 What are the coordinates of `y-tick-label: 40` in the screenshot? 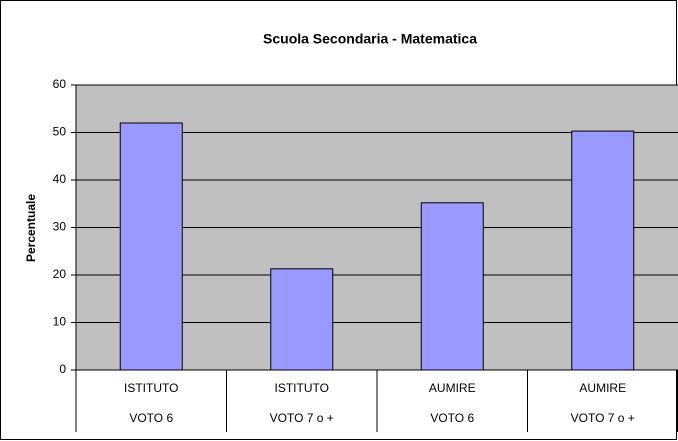 It's located at (60, 179).